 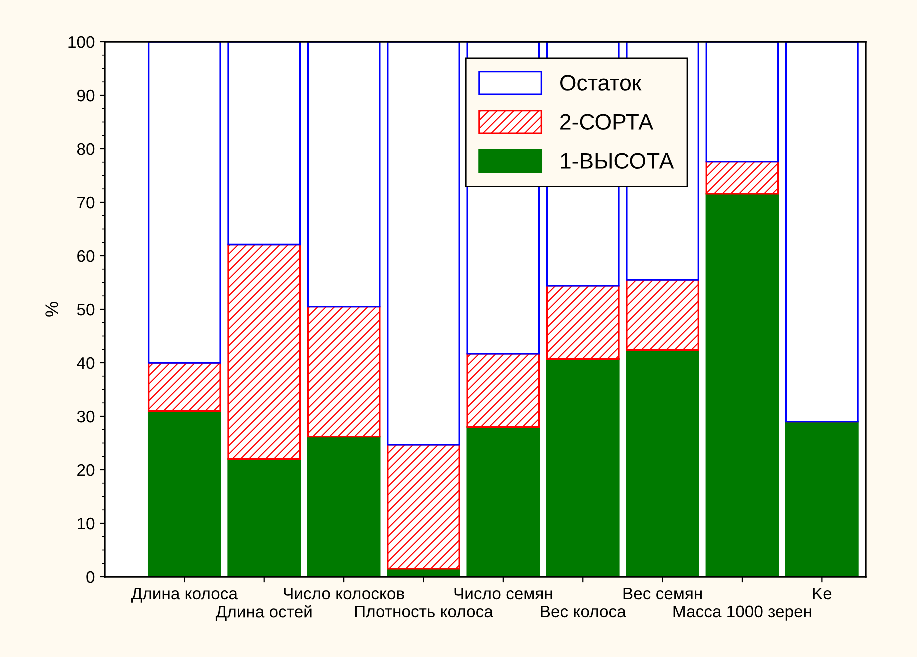 What do you see at coordinates (424, 612) in the screenshot?
I see `x-tick-label: Плотность колоса` at bounding box center [424, 612].